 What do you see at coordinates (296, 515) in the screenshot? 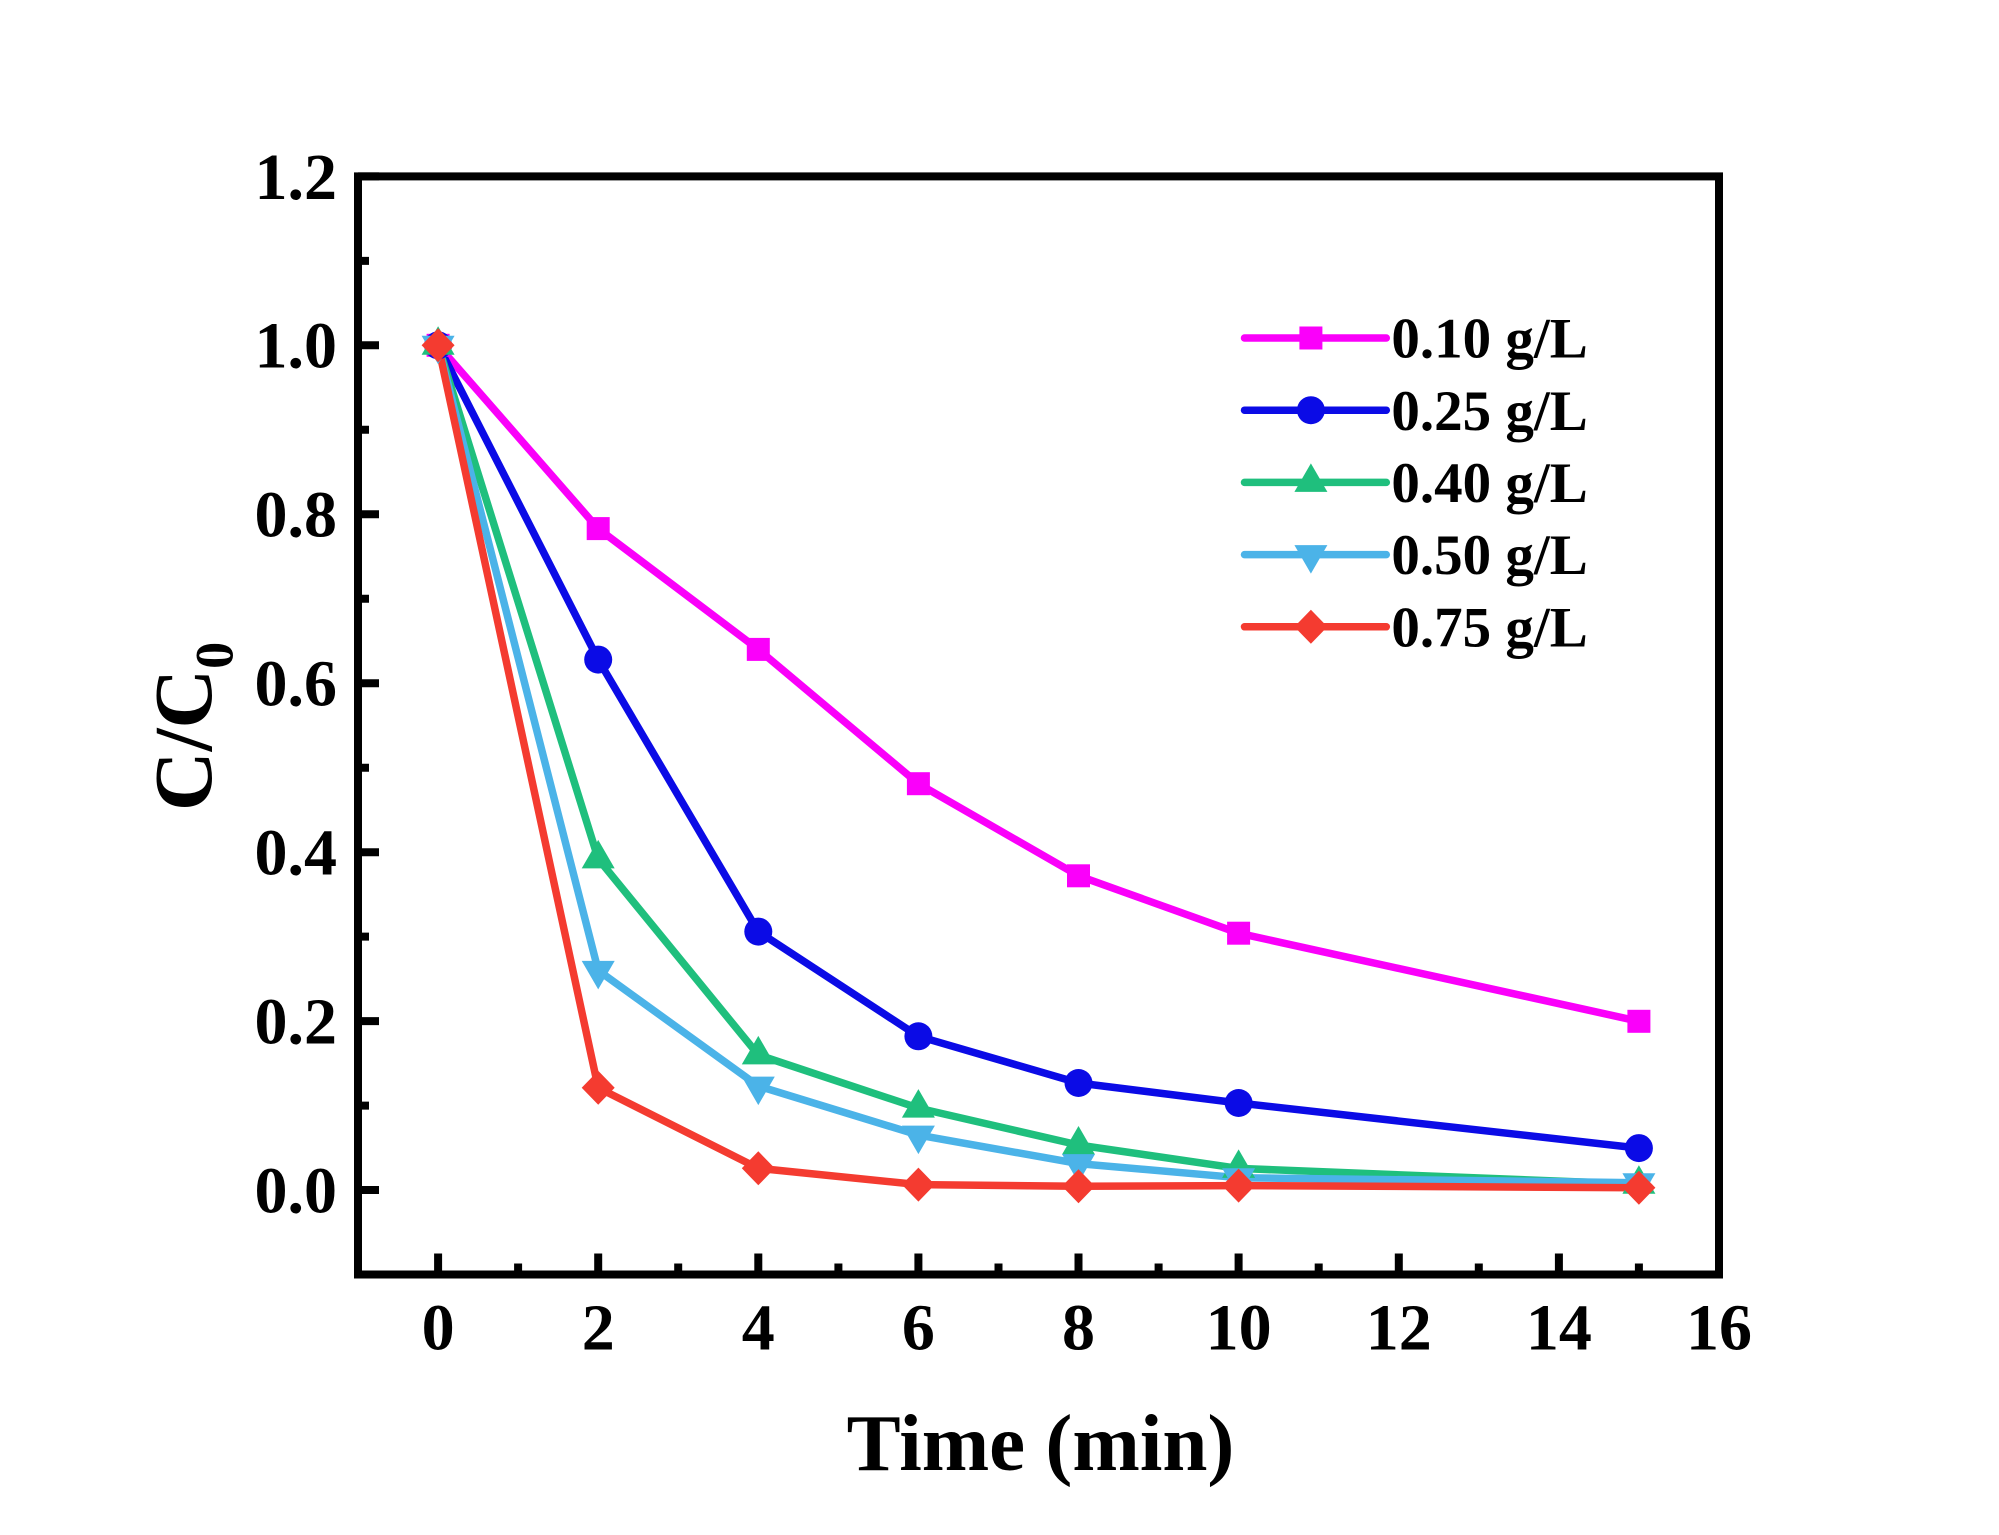
I see `svg-text: 0.8` at bounding box center [296, 515].